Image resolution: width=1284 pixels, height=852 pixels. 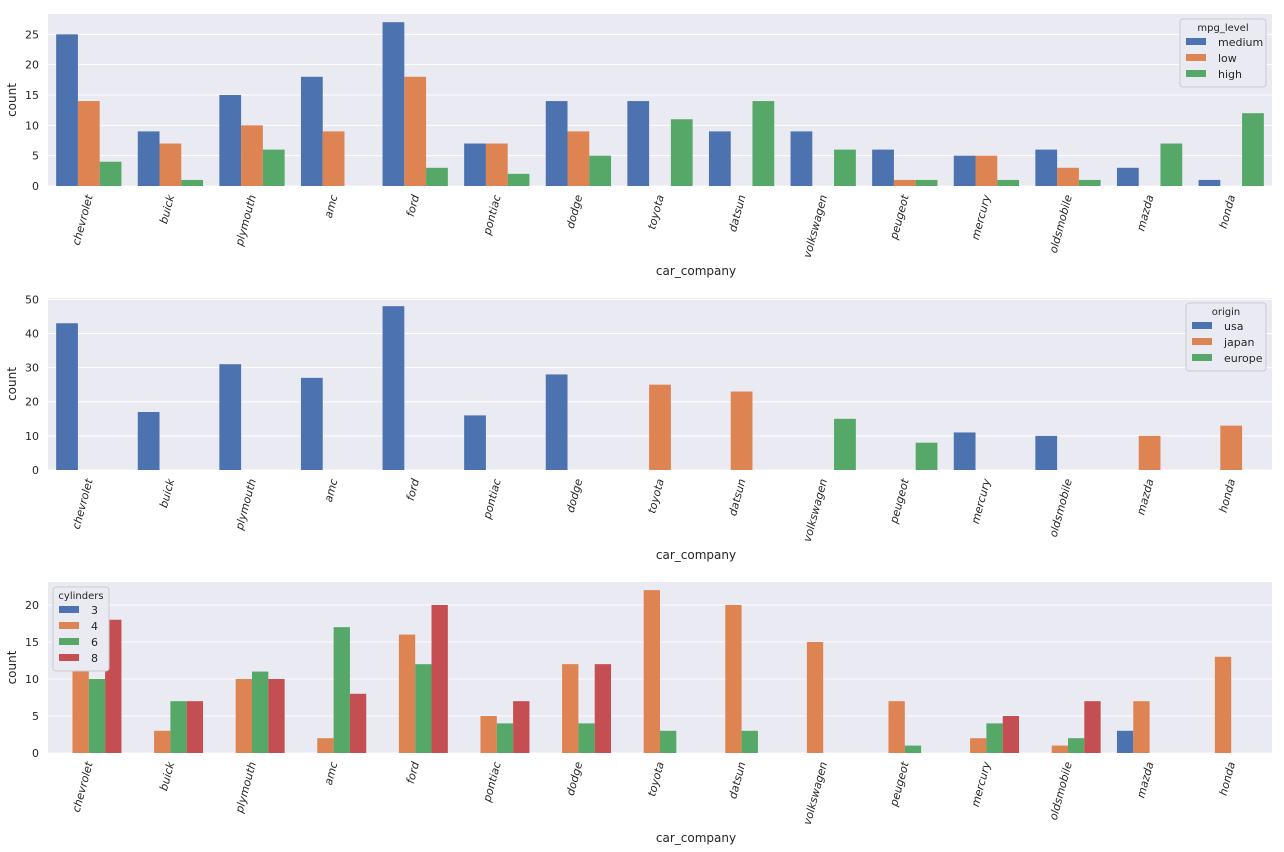 What do you see at coordinates (94, 610) in the screenshot?
I see `legend-label: 3` at bounding box center [94, 610].